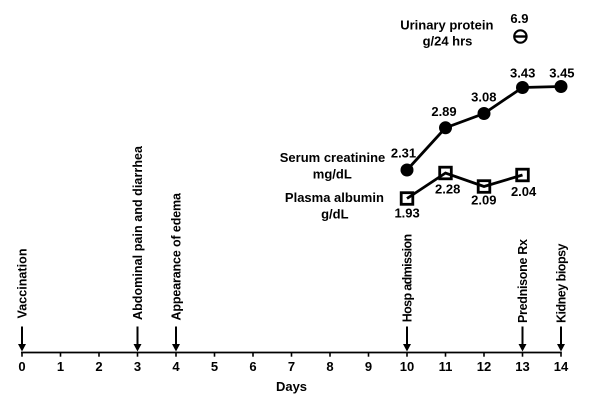 Image resolution: width=600 pixels, height=400 pixels. I want to click on svg-text: Appearance of edema, so click(177, 256).